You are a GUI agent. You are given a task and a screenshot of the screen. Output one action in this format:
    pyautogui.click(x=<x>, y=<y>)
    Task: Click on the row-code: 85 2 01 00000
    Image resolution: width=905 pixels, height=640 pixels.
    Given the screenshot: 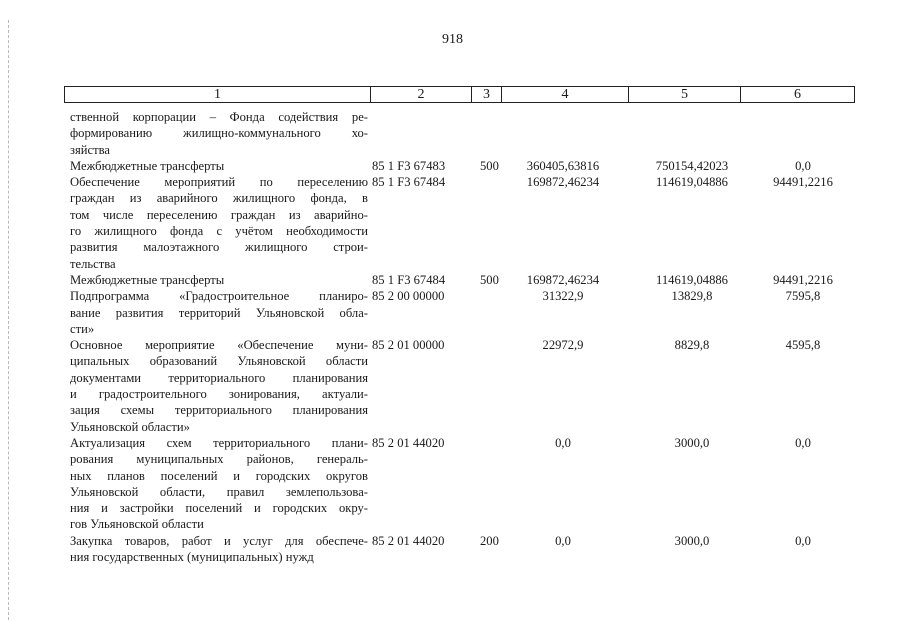 What is the action you would take?
    pyautogui.click(x=408, y=345)
    